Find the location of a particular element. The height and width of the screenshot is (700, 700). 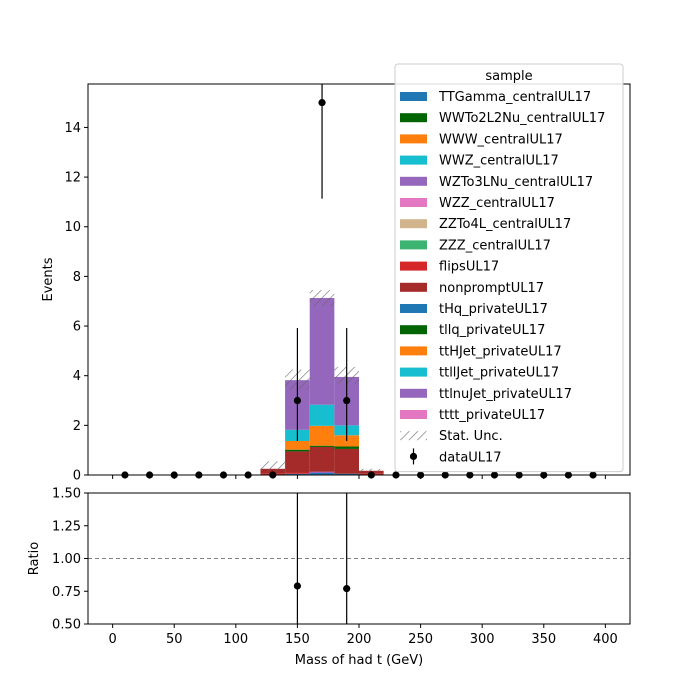

ytick-label: 10 is located at coordinates (72, 227).